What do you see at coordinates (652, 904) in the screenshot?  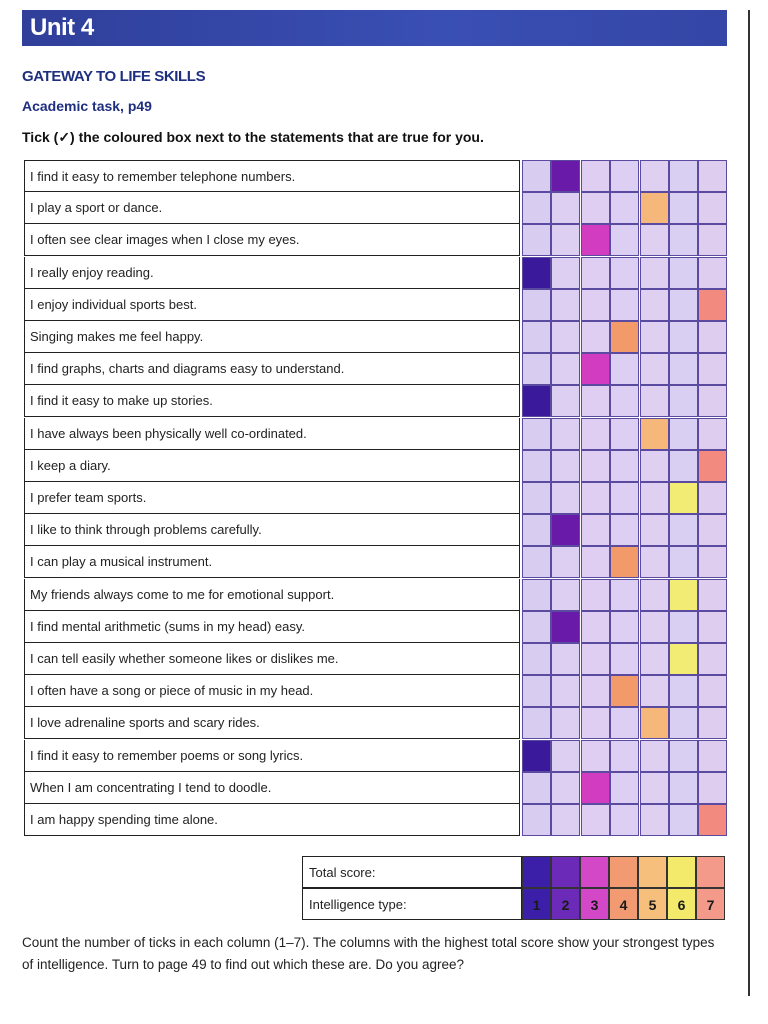 I see `intelligence-type-number: 5` at bounding box center [652, 904].